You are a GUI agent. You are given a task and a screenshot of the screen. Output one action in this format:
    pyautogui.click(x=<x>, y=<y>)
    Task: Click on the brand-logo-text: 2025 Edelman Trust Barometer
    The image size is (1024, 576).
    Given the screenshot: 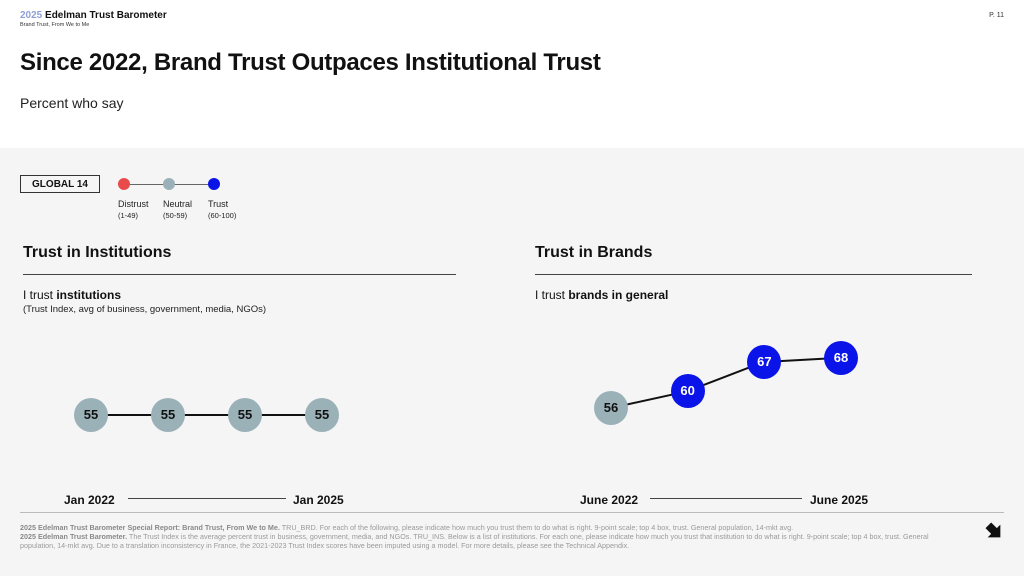 What is the action you would take?
    pyautogui.click(x=93, y=15)
    